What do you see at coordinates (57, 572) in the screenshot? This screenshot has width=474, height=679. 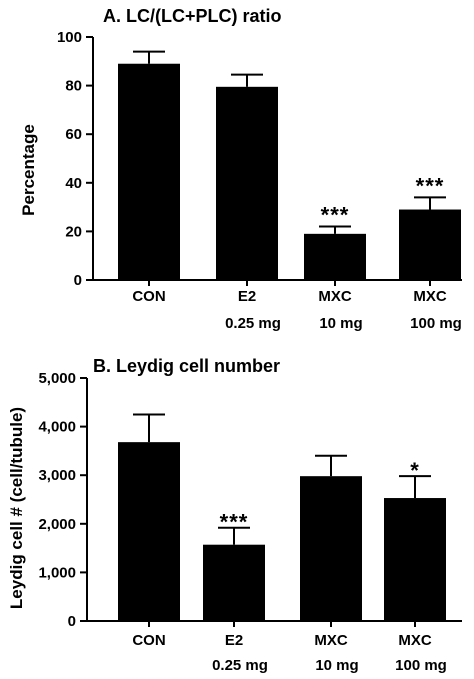 I see `y-tick-label-b: 1,000` at bounding box center [57, 572].